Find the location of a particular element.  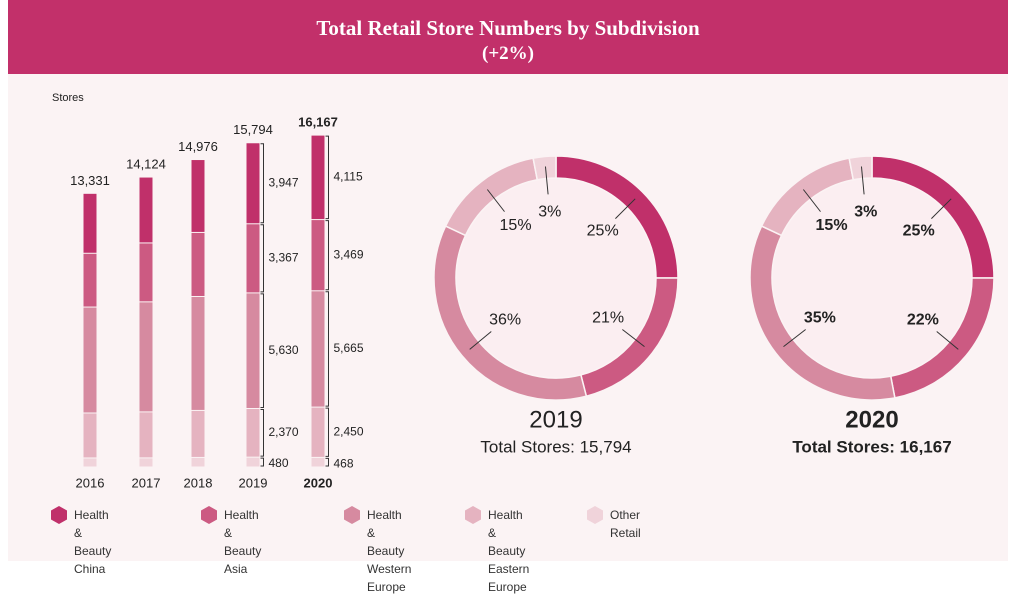

donut-title: 2019 is located at coordinates (555, 419).